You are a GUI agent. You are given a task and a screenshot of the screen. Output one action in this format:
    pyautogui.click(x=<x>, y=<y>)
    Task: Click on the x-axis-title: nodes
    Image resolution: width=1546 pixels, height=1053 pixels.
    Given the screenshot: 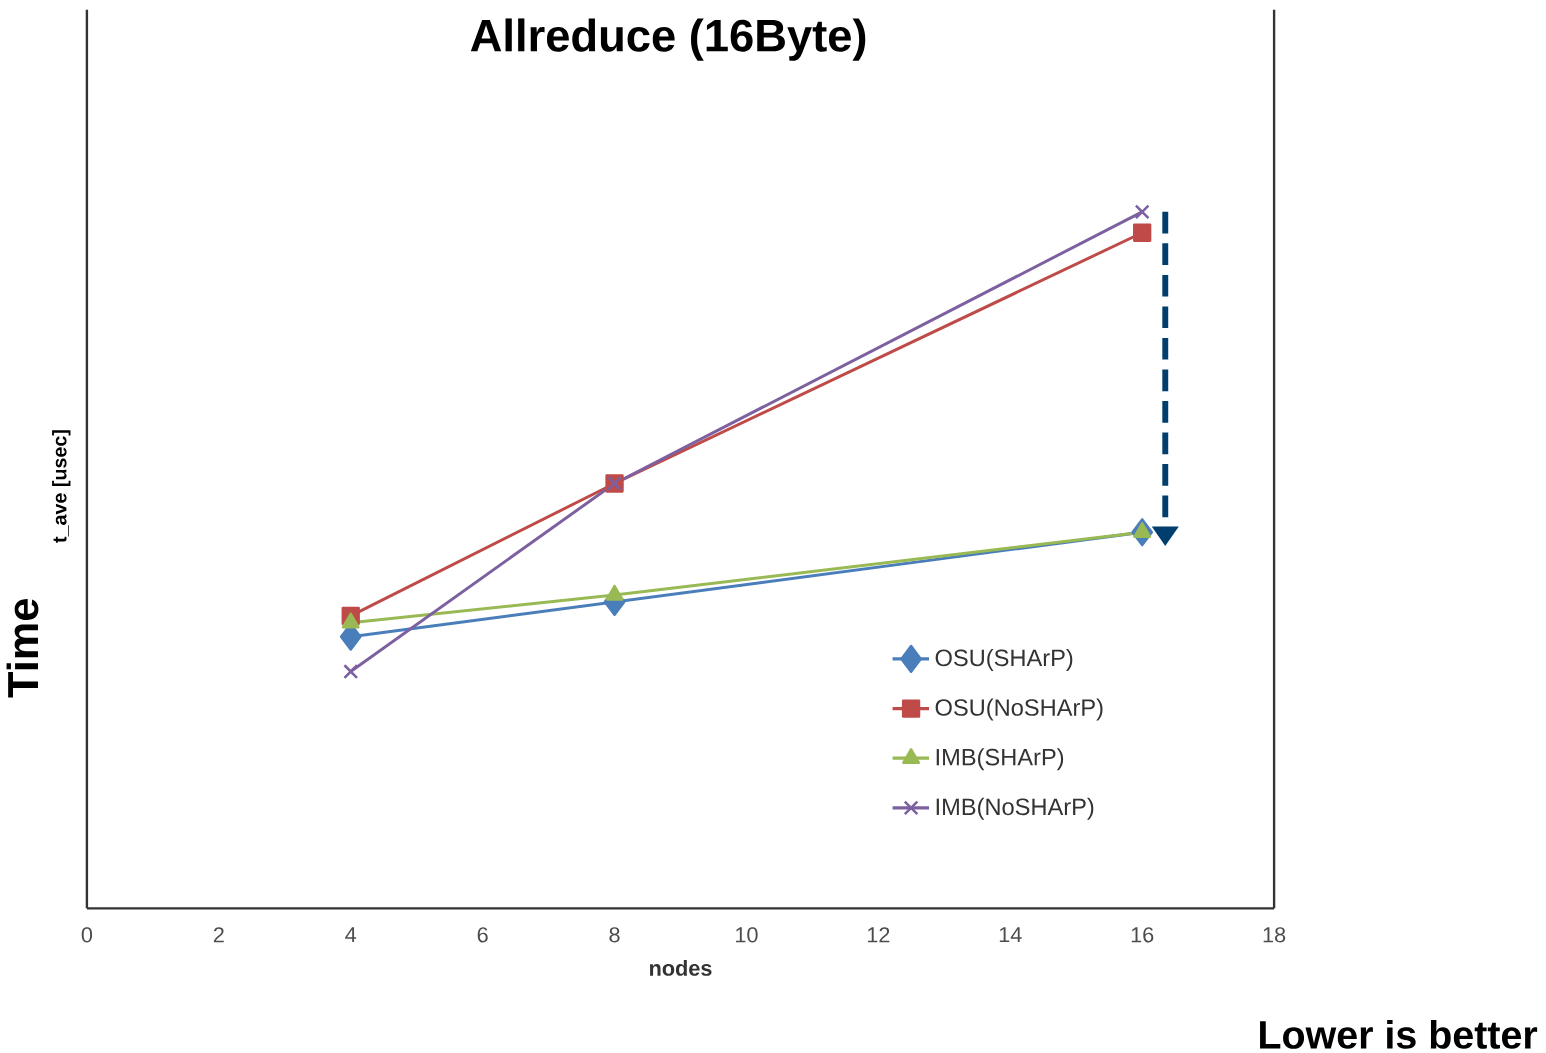 What is the action you would take?
    pyautogui.click(x=681, y=967)
    